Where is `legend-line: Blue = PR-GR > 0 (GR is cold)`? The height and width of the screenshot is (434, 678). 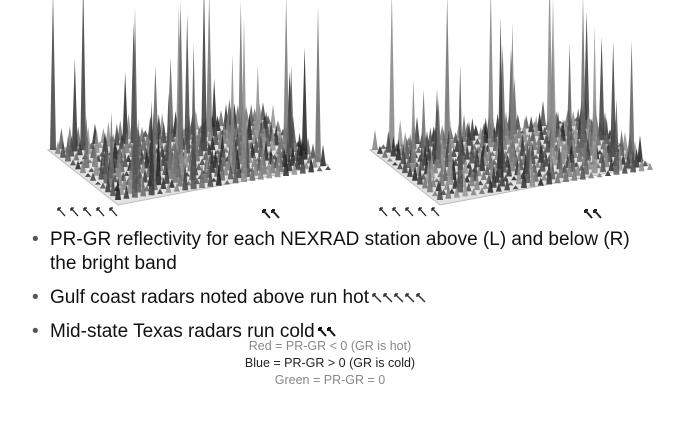
legend-line: Blue = PR-GR > 0 (GR is cold) is located at coordinates (330, 363).